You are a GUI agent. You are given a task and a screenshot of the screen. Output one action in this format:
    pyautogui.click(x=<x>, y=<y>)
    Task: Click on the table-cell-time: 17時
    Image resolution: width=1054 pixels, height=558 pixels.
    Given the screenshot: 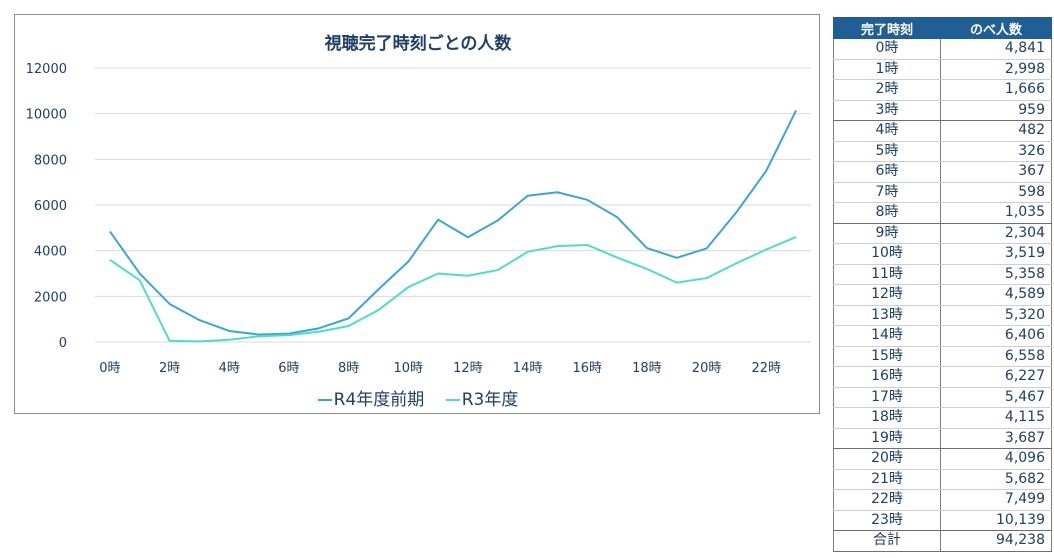 What is the action you would take?
    pyautogui.click(x=887, y=397)
    